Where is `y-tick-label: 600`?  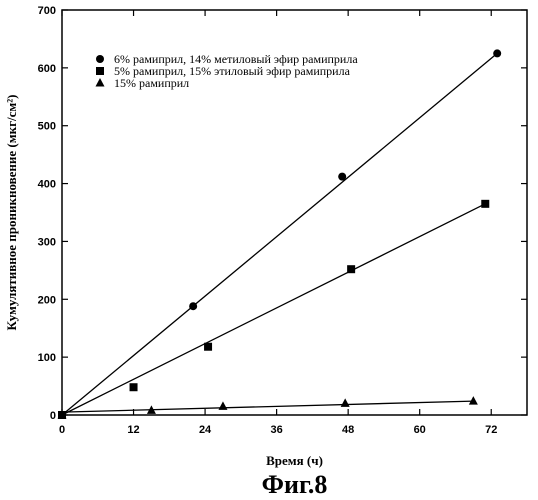 y-tick-label: 600 is located at coordinates (47, 69).